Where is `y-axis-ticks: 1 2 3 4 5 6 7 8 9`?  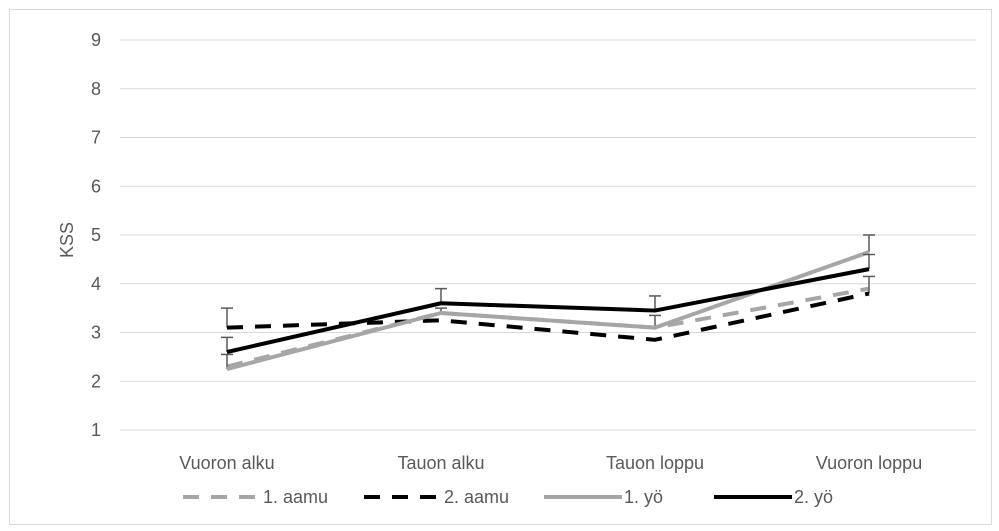 y-axis-ticks: 1 2 3 4 5 6 7 8 9 is located at coordinates (96, 235).